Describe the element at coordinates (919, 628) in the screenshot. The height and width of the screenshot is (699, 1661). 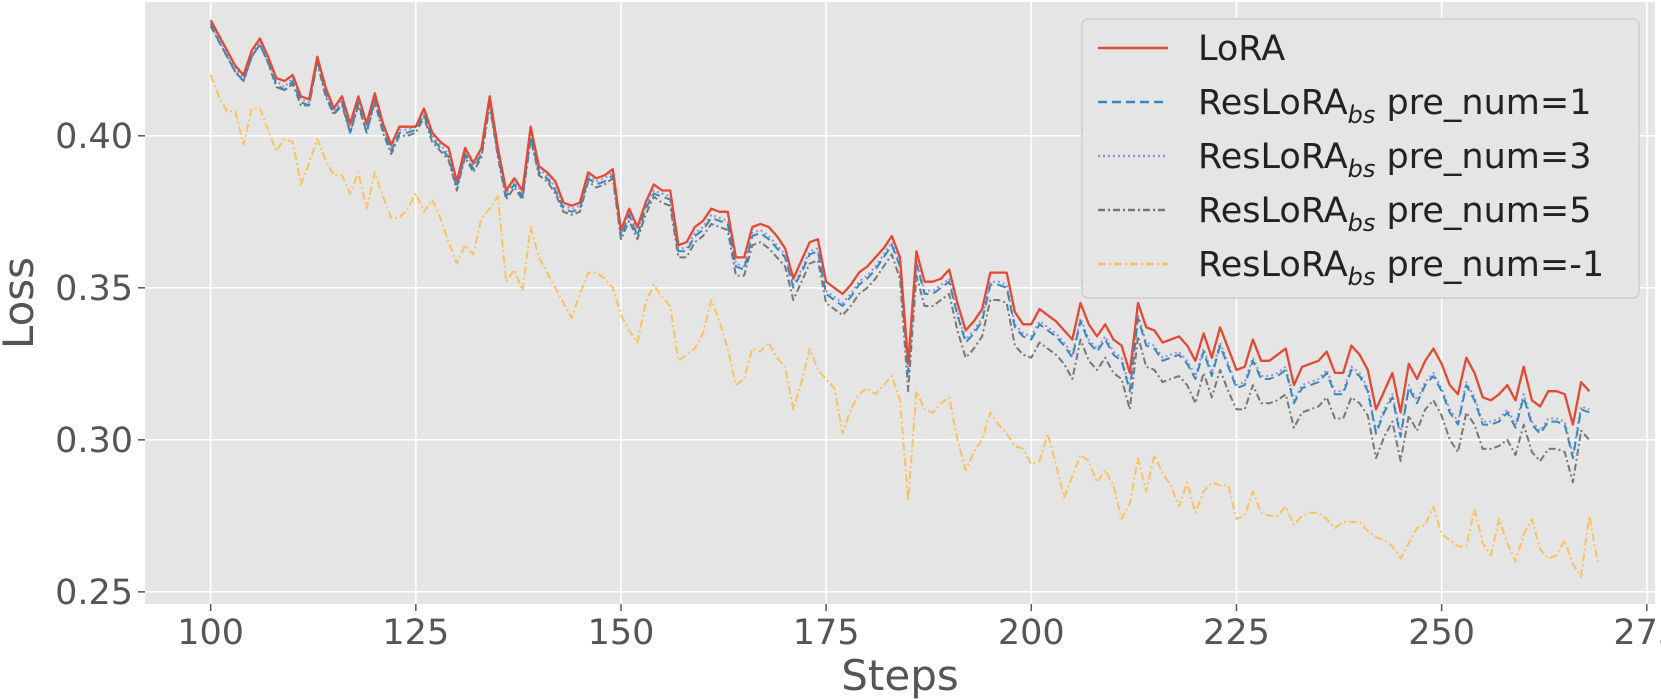
I see `x-axis-ticks: 100 125 150 175 200 225 250 275` at that location.